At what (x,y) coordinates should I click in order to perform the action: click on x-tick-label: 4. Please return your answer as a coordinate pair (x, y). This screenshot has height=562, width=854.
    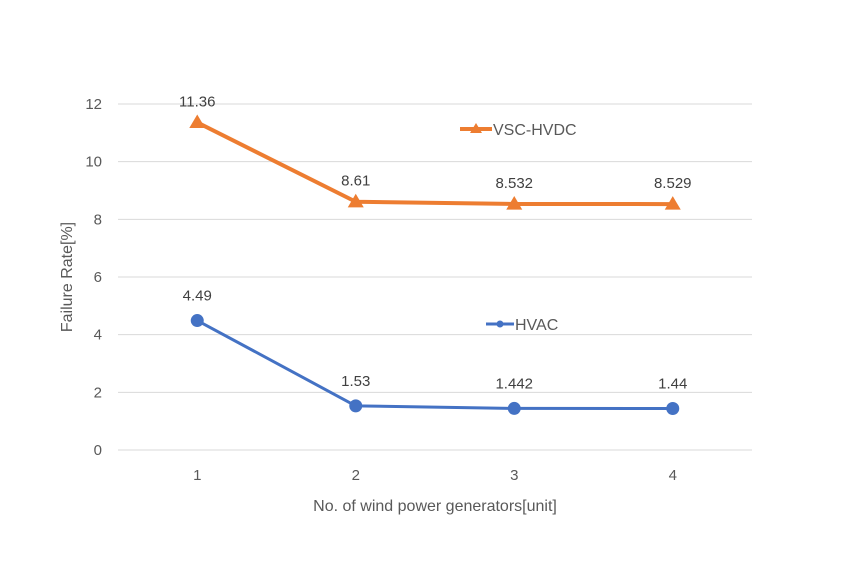
    Looking at the image, I should click on (673, 475).